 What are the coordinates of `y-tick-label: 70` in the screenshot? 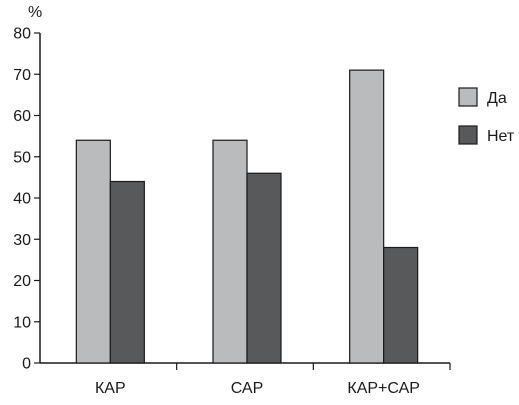 It's located at (22, 75).